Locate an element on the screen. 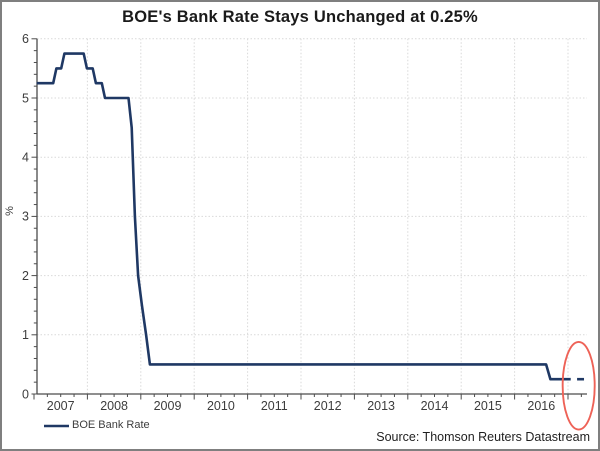  highlight-ellipse is located at coordinates (578, 385).